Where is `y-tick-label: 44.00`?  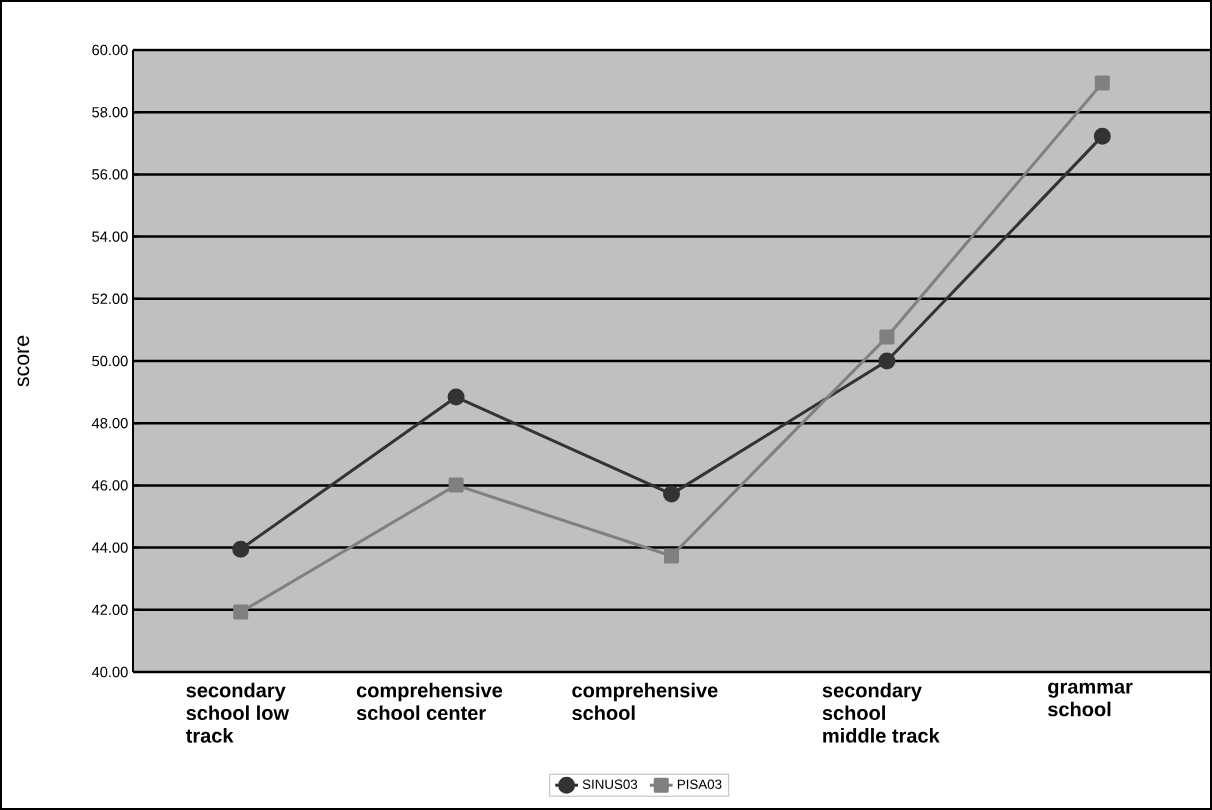
y-tick-label: 44.00 is located at coordinates (109, 547).